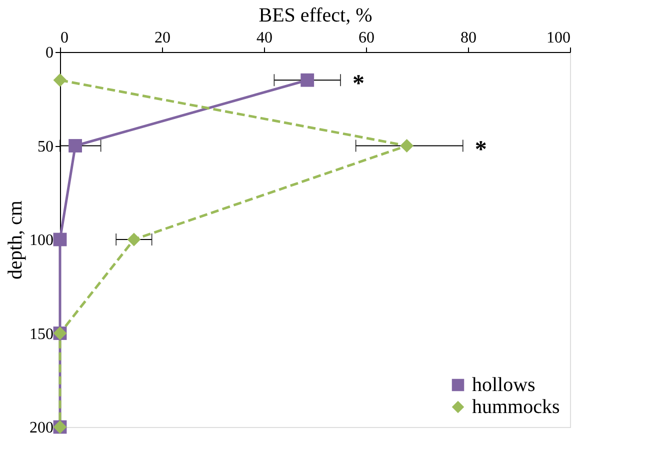 This screenshot has height=454, width=654. I want to click on x-tick-label: 100, so click(558, 38).